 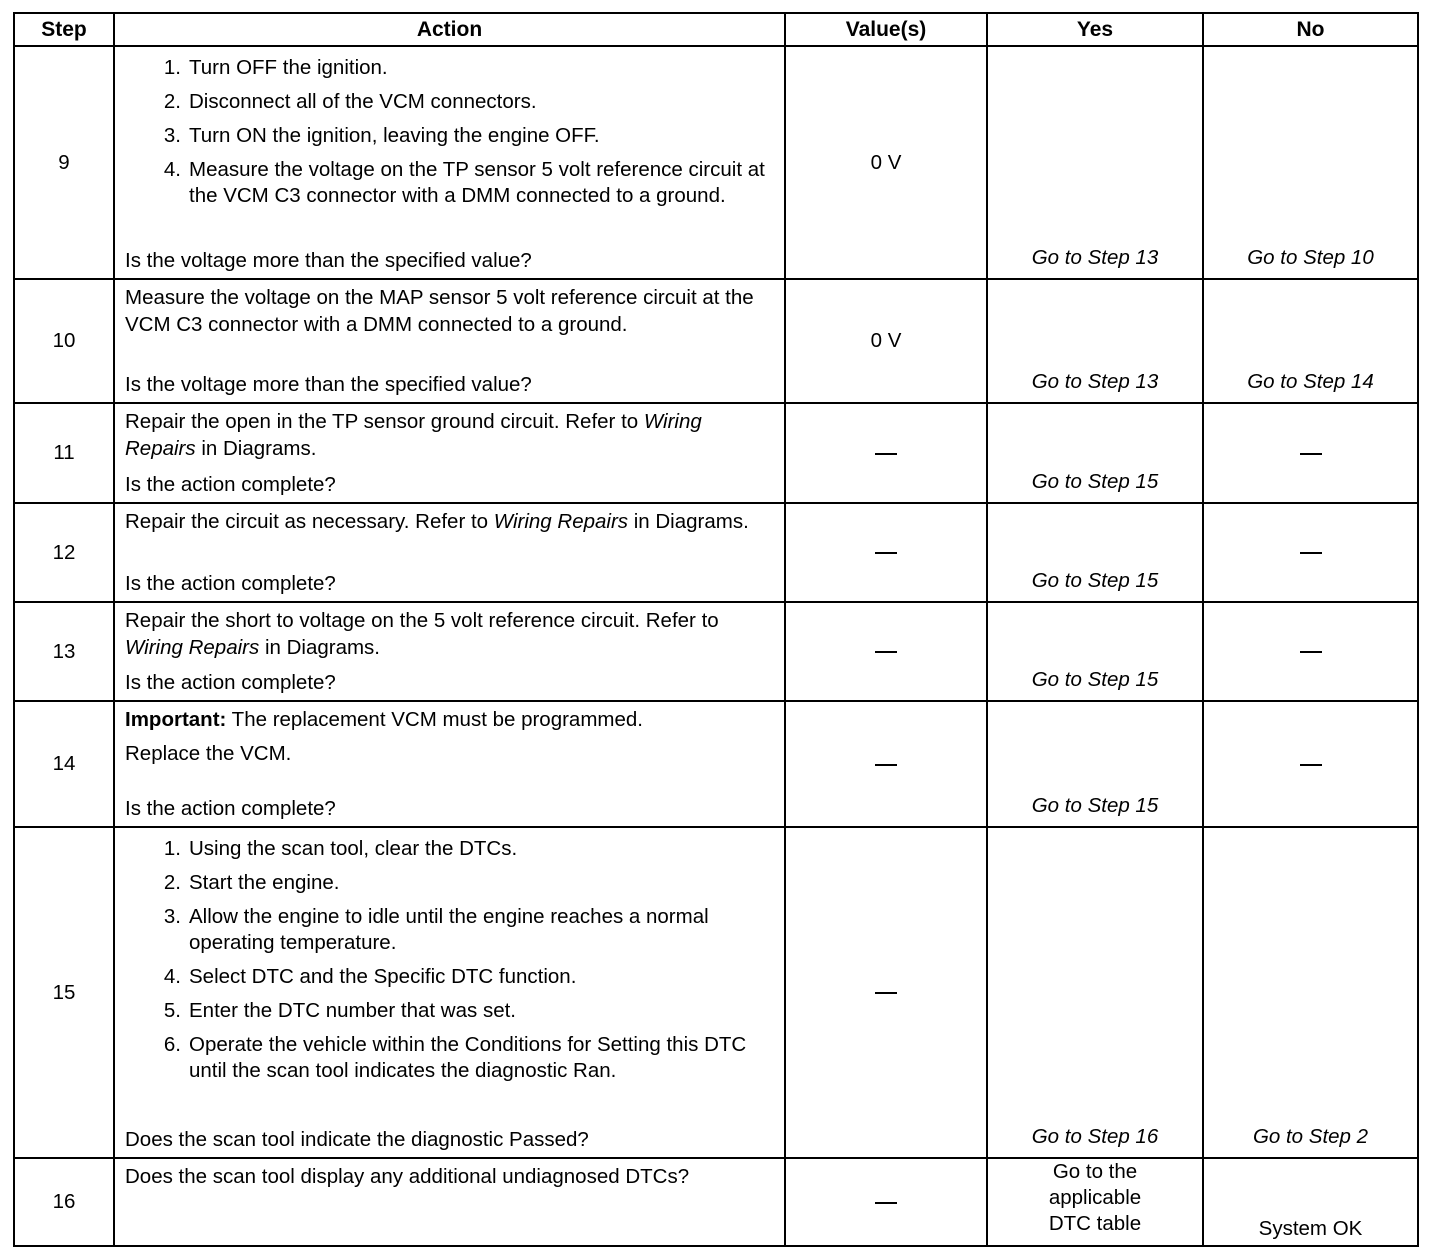 What do you see at coordinates (449, 883) in the screenshot?
I see `action-step: 2. Start the engine.` at bounding box center [449, 883].